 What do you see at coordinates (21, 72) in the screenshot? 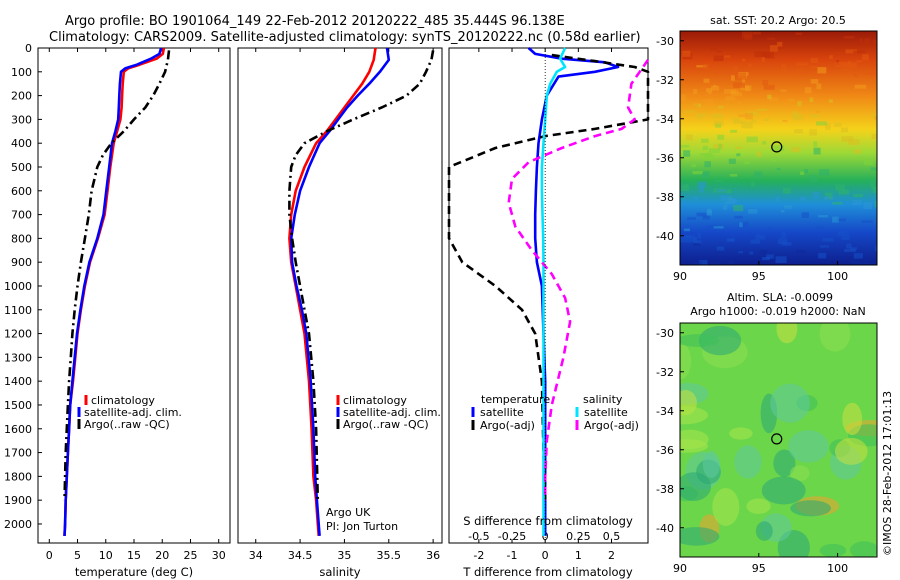
I see `y-tick-label: 100` at bounding box center [21, 72].